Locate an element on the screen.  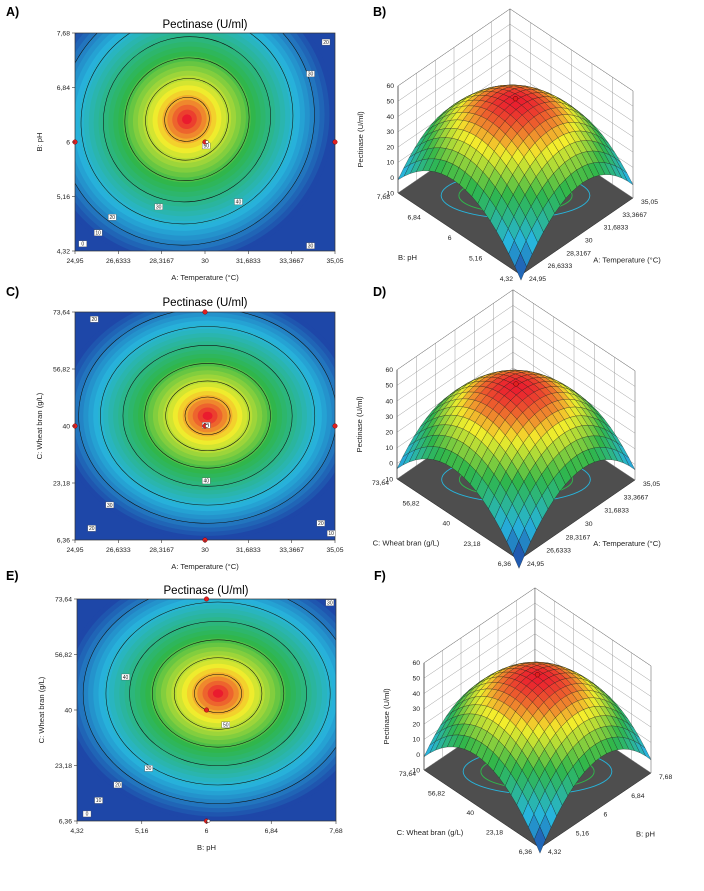
y-axis-label: B: pH is located at coordinates (407, 257).